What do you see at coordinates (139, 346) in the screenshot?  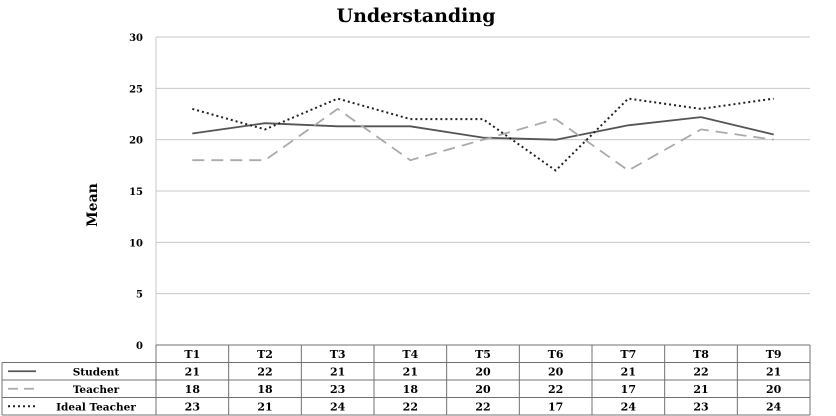 I see `y-tick-label: 0` at bounding box center [139, 346].